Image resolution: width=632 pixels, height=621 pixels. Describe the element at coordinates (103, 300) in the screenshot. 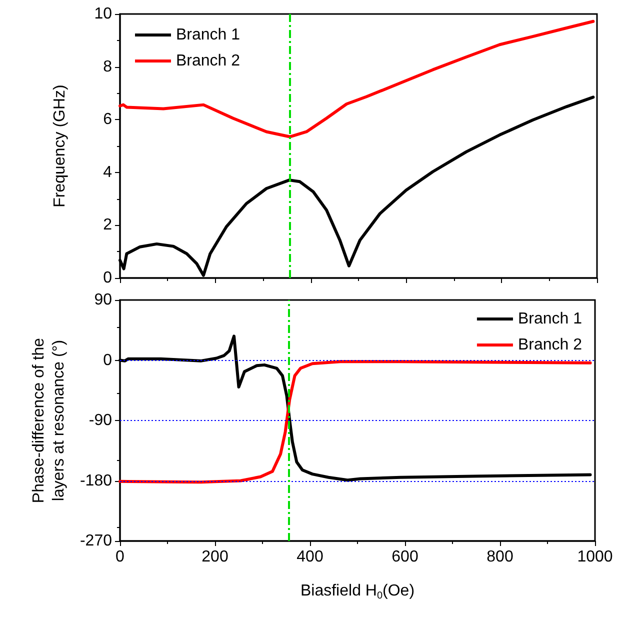

I see `y-tick-label: 90` at that location.